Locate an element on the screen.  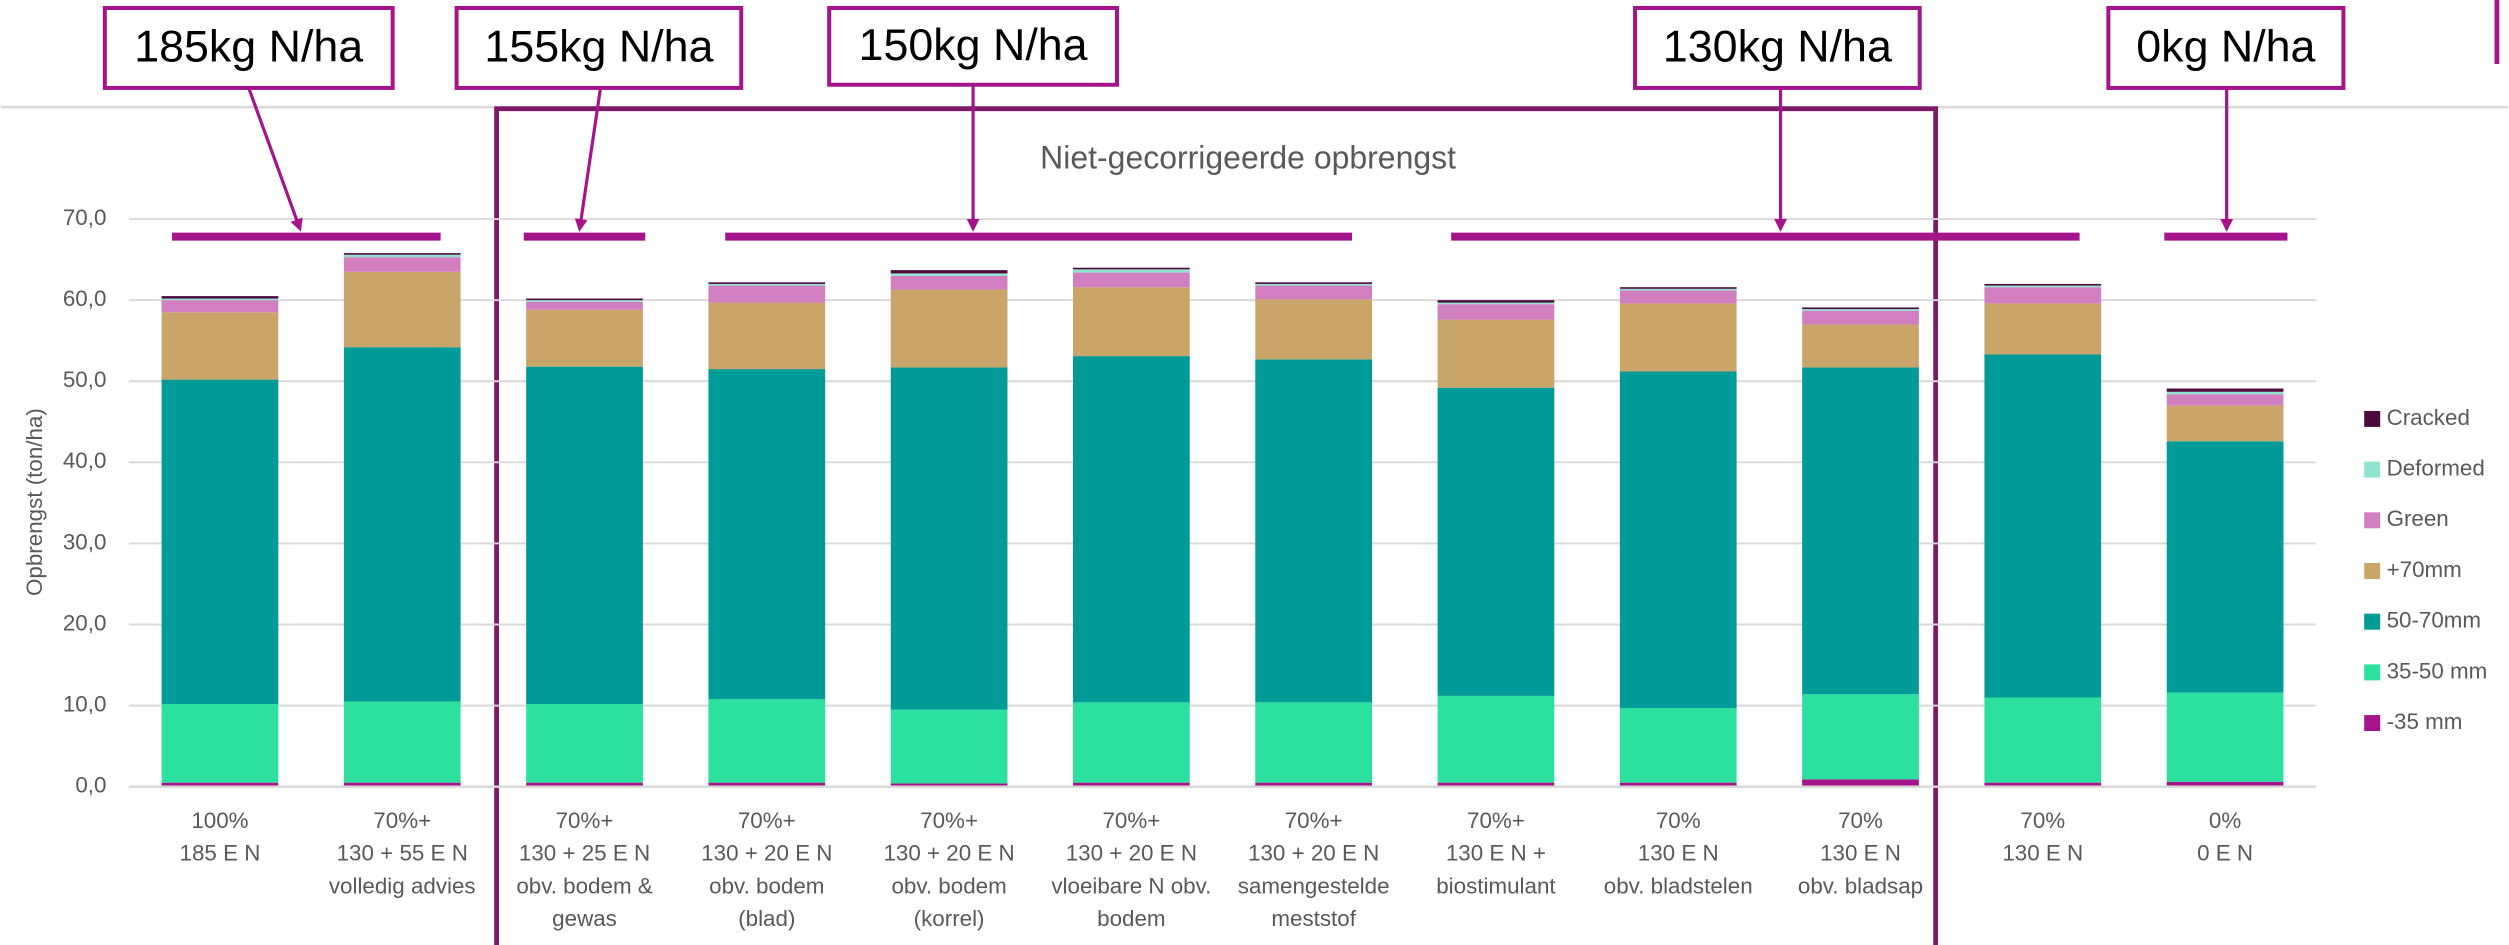
x-tick-label: obv. bodem is located at coordinates (766, 885).